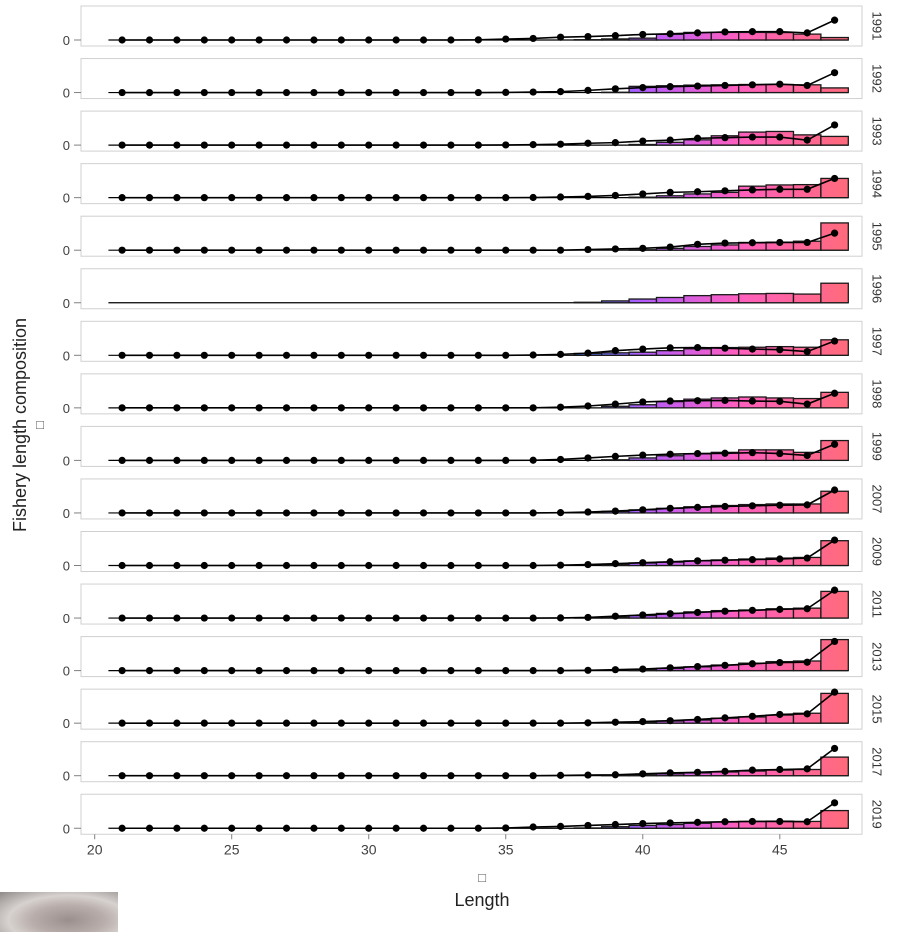 The image size is (910, 932). Describe the element at coordinates (95, 849) in the screenshot. I see `x-tick-label: 20` at that location.